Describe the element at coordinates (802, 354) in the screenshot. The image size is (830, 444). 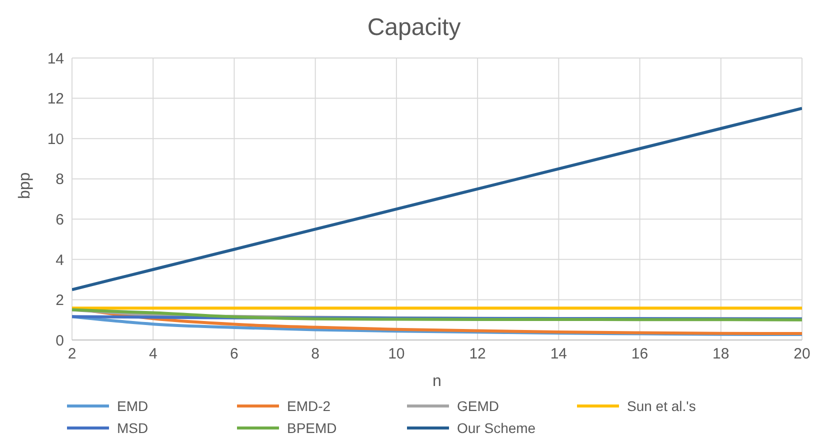
I see `x-tick-label: 20` at that location.